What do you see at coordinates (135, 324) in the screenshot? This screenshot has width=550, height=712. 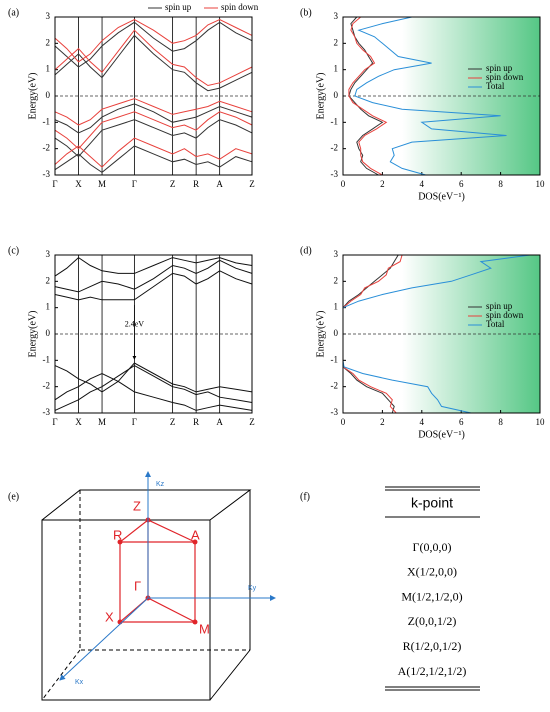 I see `annotation: 2.4eV` at bounding box center [135, 324].